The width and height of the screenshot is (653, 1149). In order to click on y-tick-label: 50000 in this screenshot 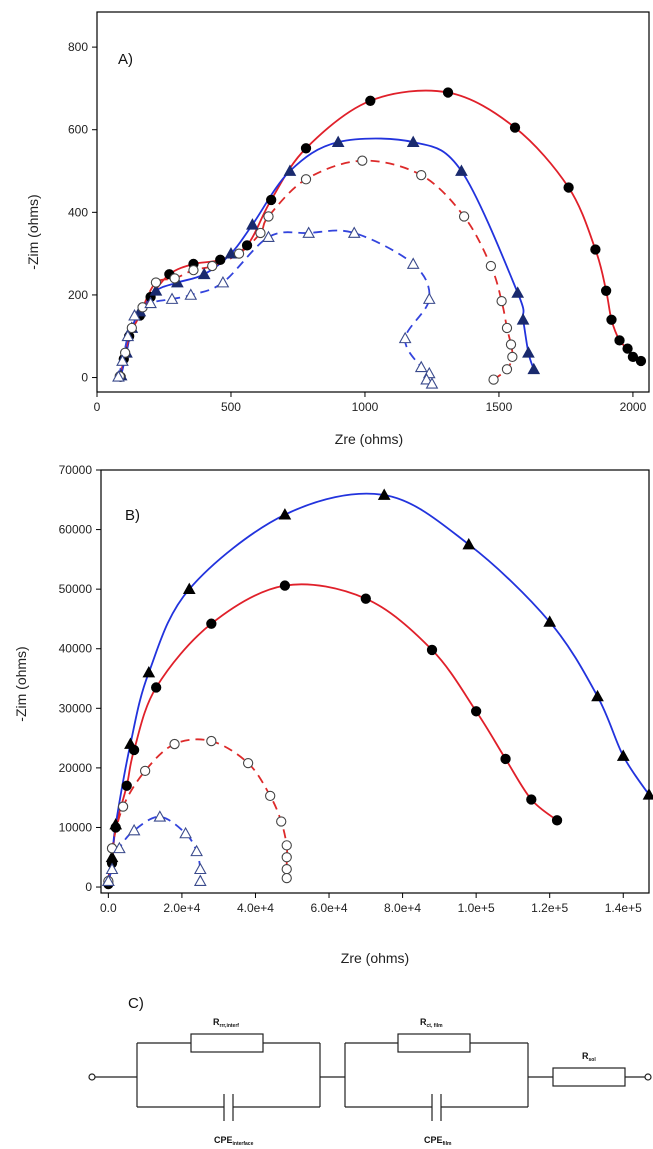, I will do `click(76, 589)`.